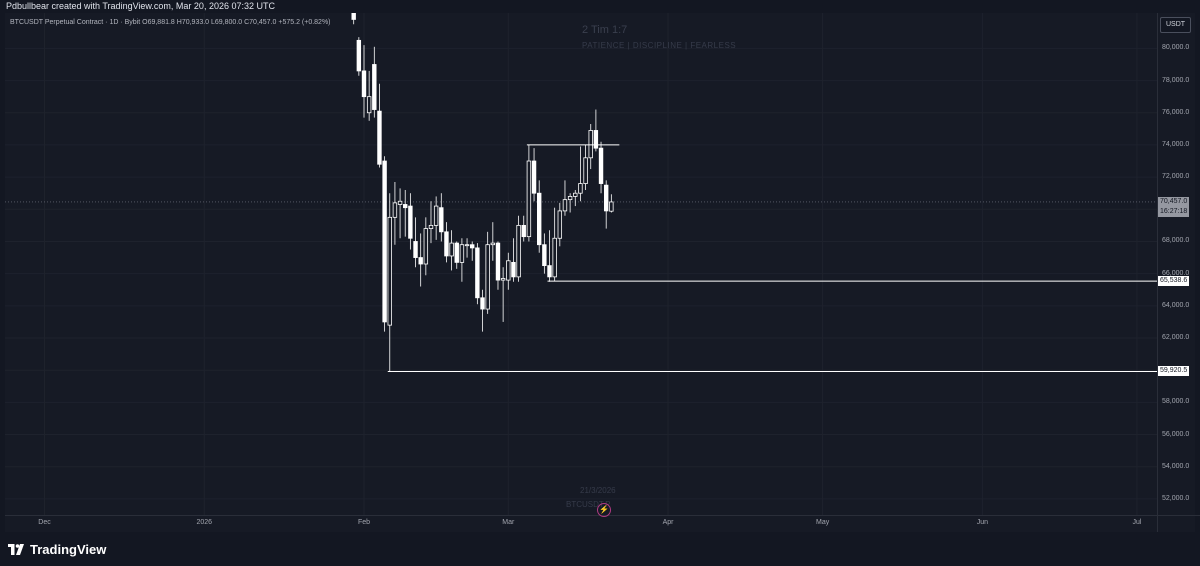 The height and width of the screenshot is (566, 1200). What do you see at coordinates (1176, 112) in the screenshot?
I see `price-tick-label: 76,000.0` at bounding box center [1176, 112].